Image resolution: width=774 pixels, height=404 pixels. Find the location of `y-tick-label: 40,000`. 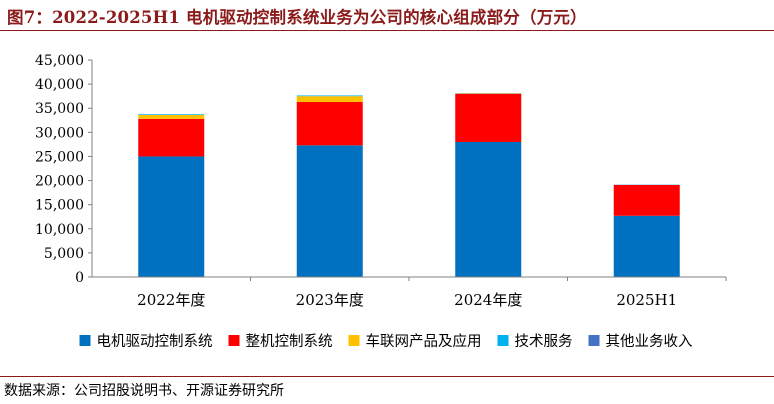

y-tick-label: 40,000 is located at coordinates (59, 85).